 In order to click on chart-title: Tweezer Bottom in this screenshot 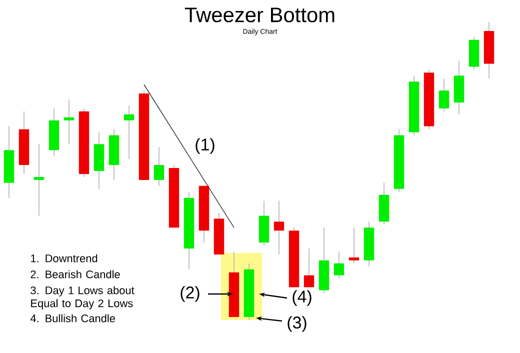, I will do `click(259, 15)`.